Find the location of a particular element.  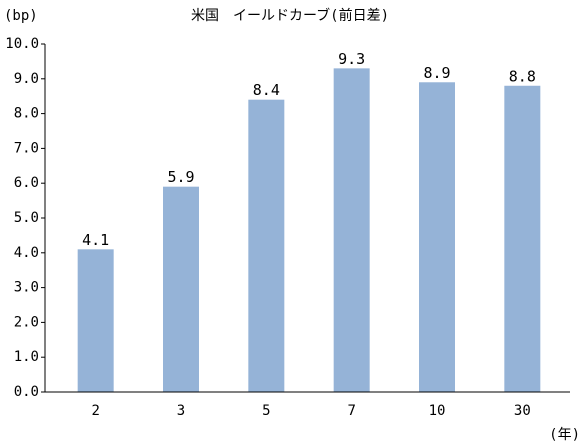

y-tick-label: 4.0 is located at coordinates (26, 253).